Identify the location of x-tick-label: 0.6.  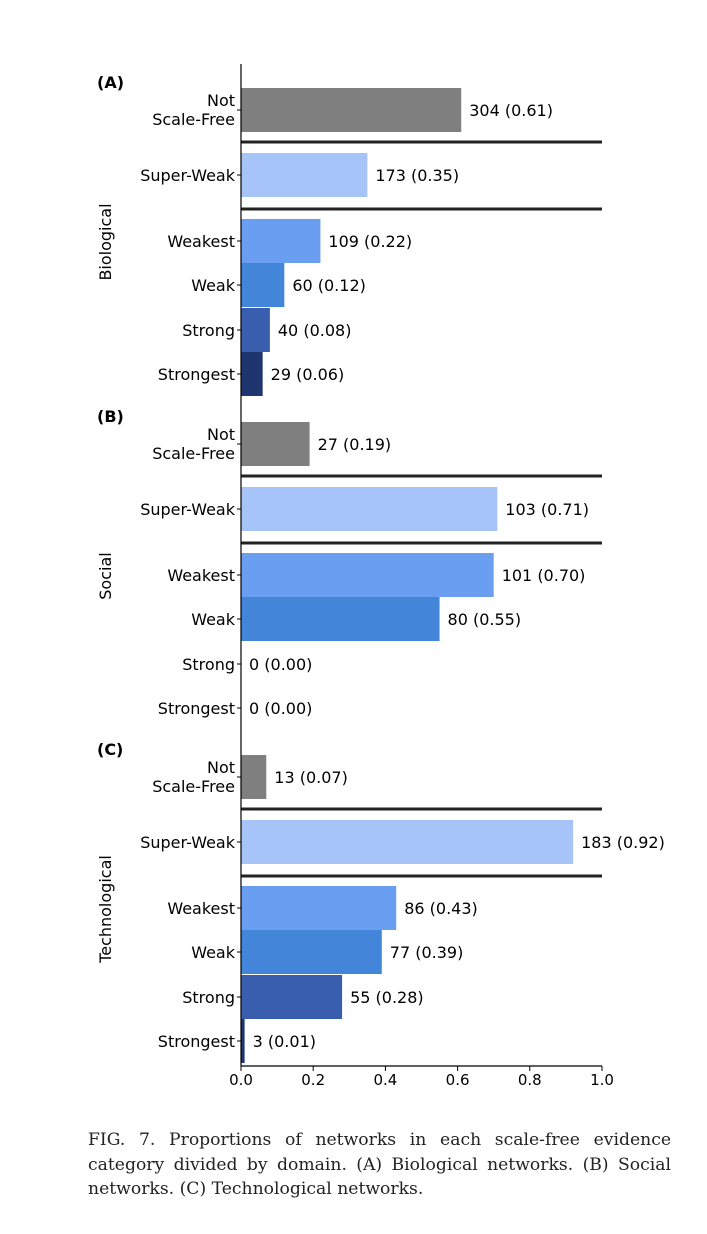
(458, 1080).